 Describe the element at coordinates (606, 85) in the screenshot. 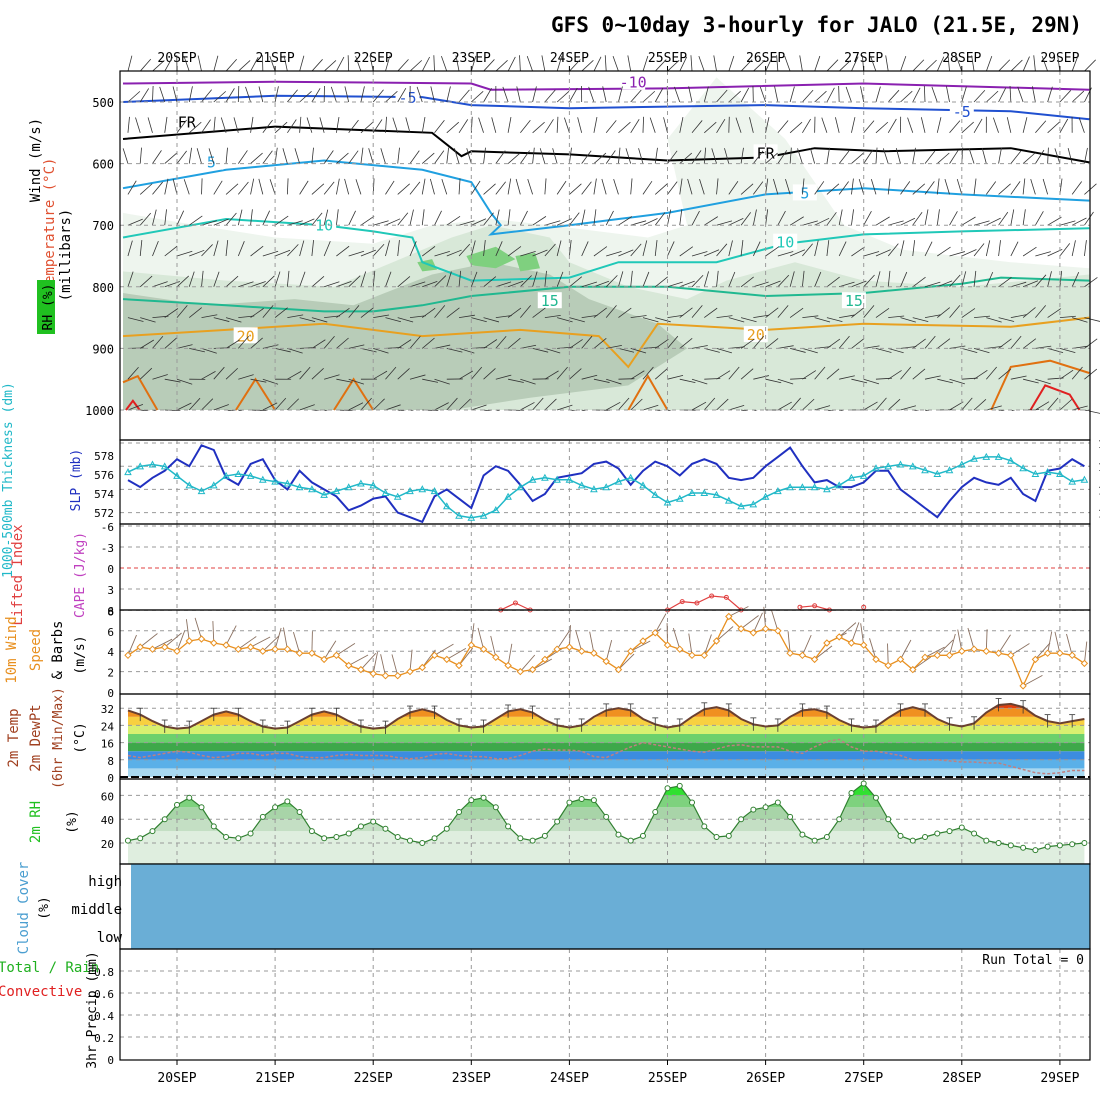

I see `isotherm-minus10` at that location.